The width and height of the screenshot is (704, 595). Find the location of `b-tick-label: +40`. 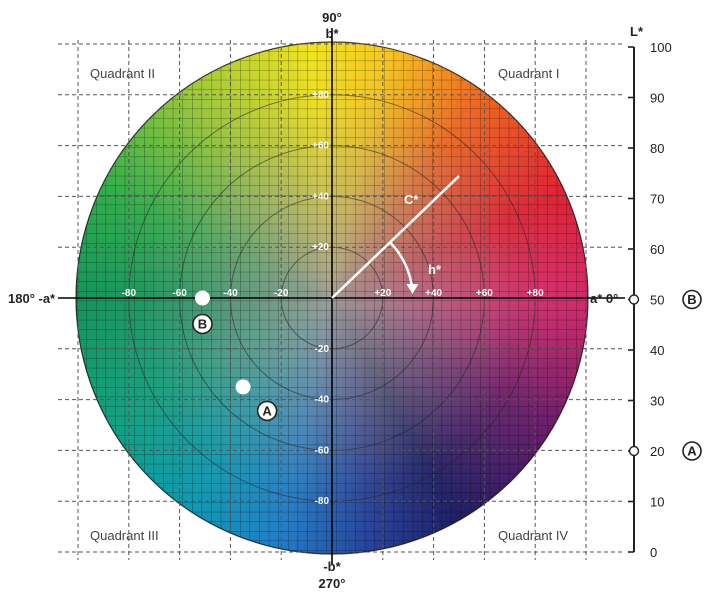

b-tick-label: +40 is located at coordinates (320, 196).